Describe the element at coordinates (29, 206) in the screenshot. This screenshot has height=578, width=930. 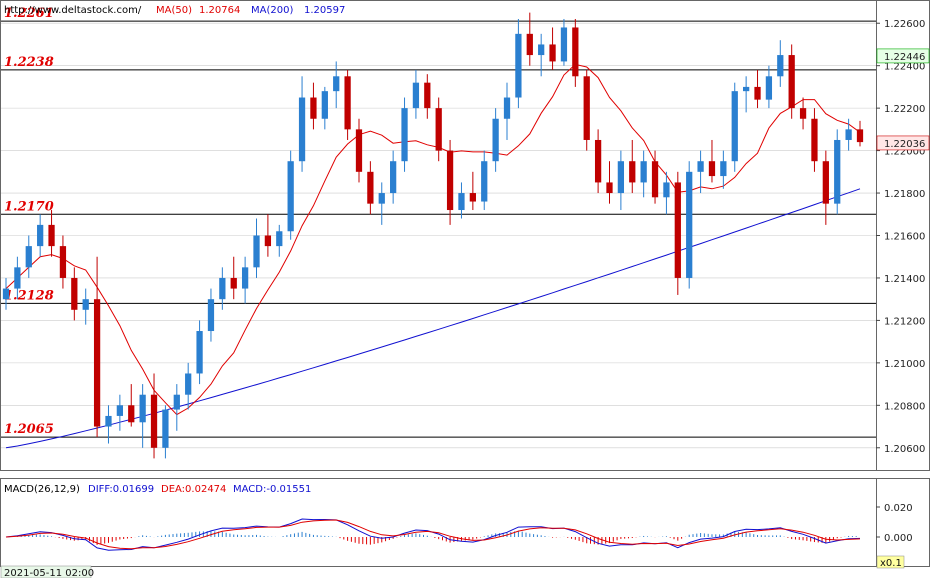
I see `level-label: 1.2170` at that location.